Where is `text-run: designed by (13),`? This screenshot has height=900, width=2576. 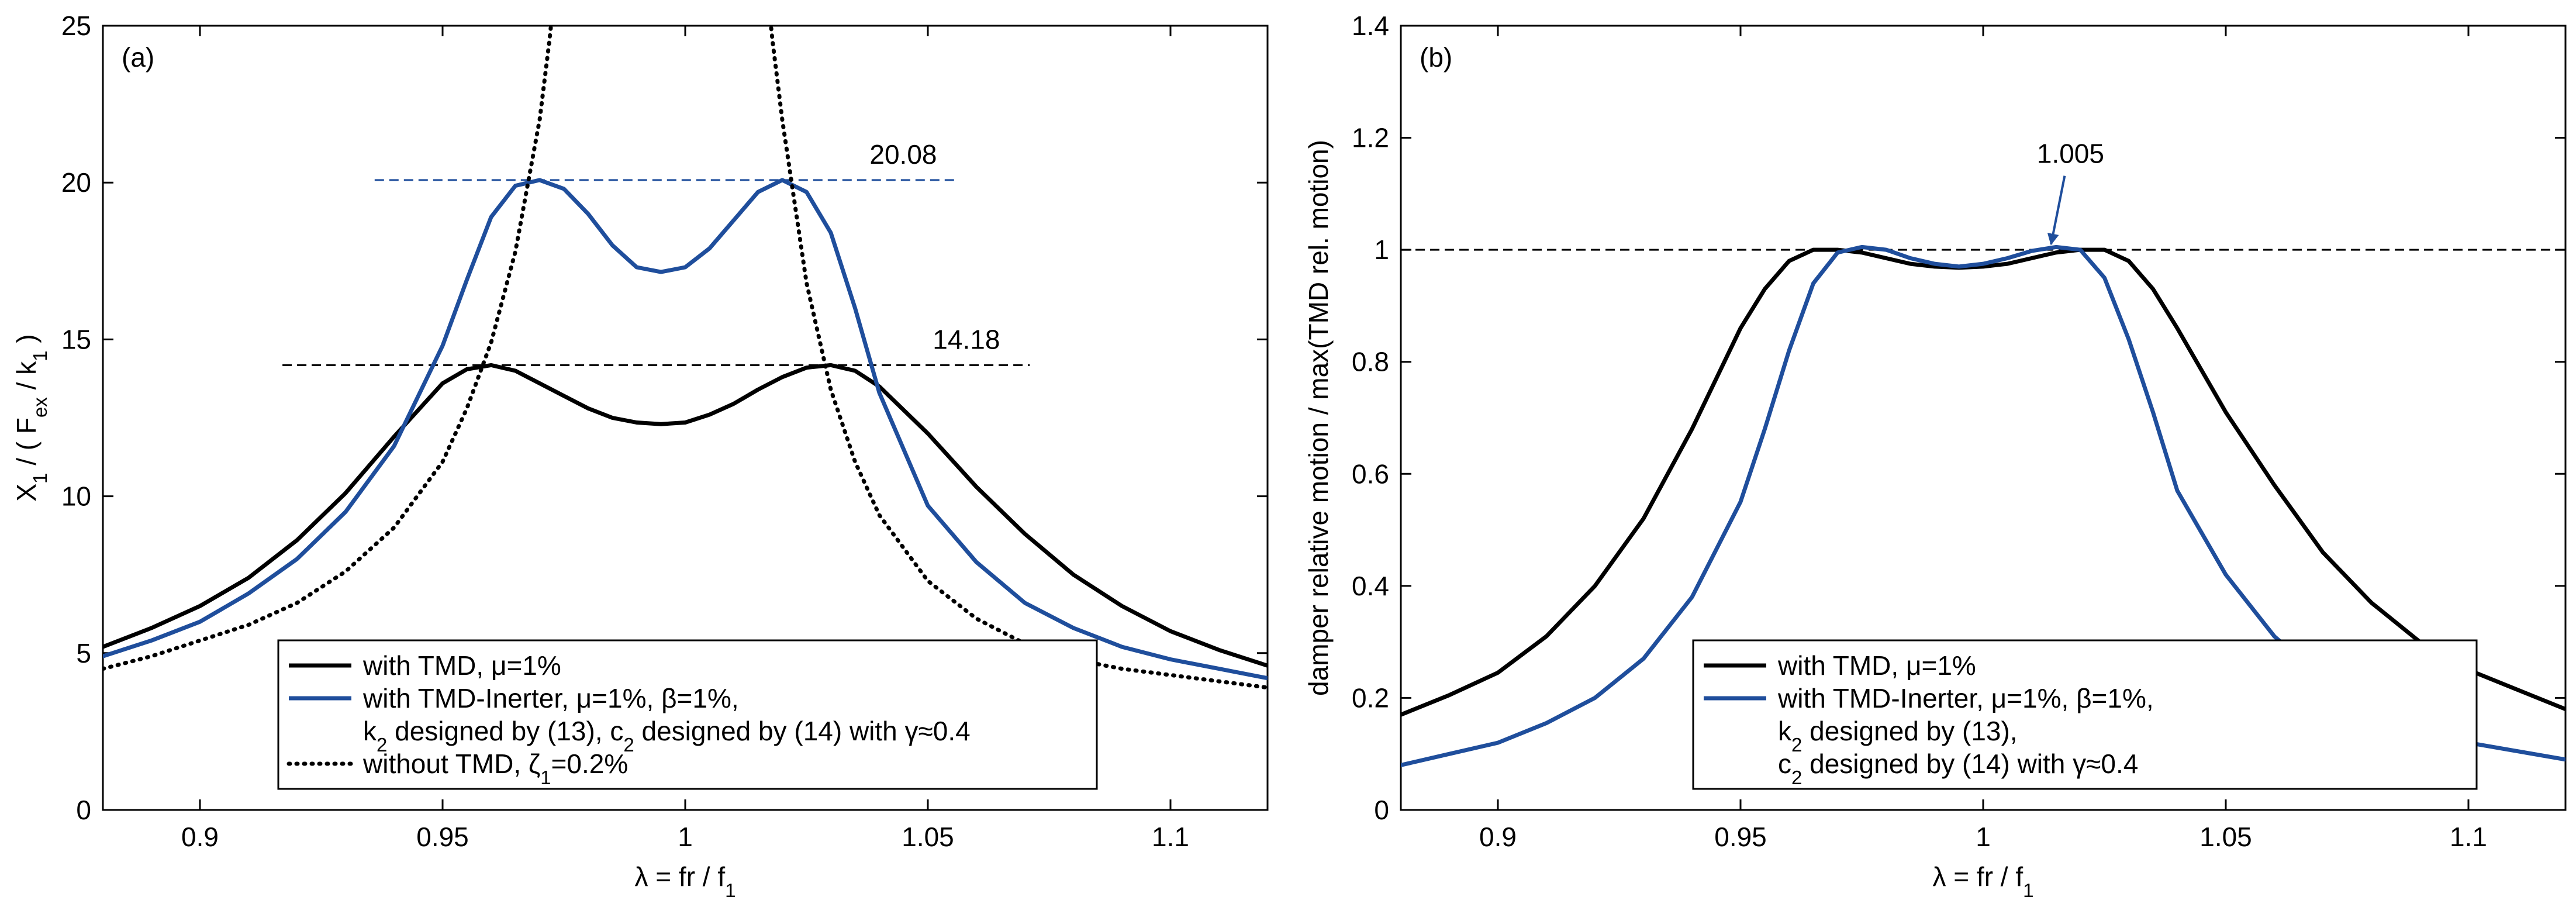
text-run: designed by (13), is located at coordinates (1909, 731).